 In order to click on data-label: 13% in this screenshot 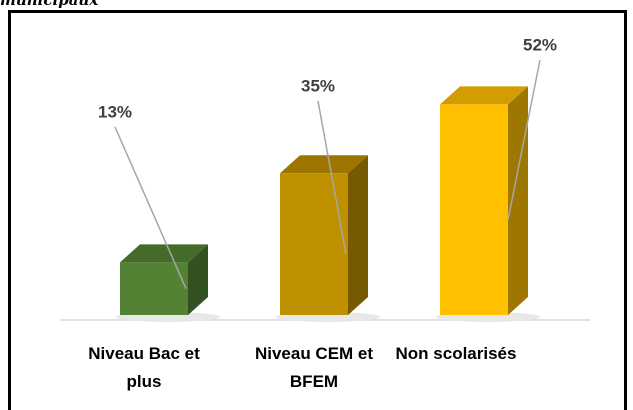, I will do `click(115, 111)`.